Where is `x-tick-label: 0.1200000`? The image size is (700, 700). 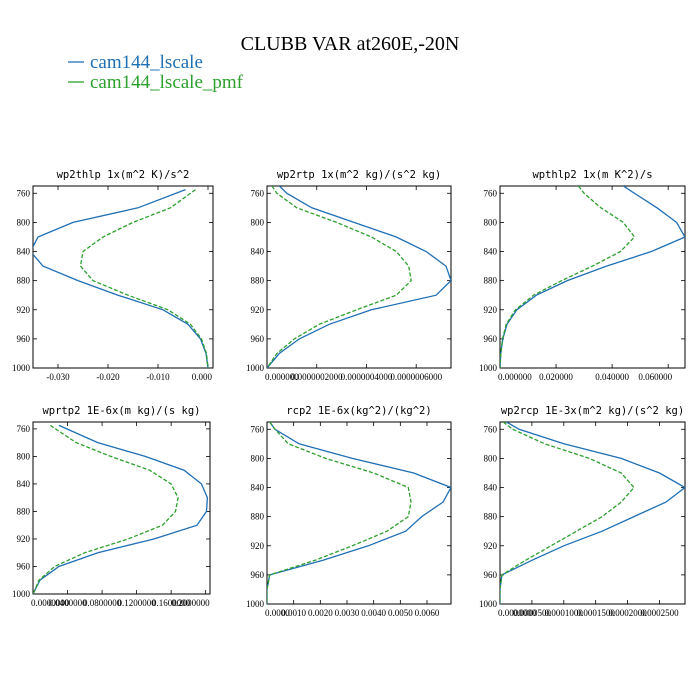
x-tick-label: 0.1200000 is located at coordinates (136, 603).